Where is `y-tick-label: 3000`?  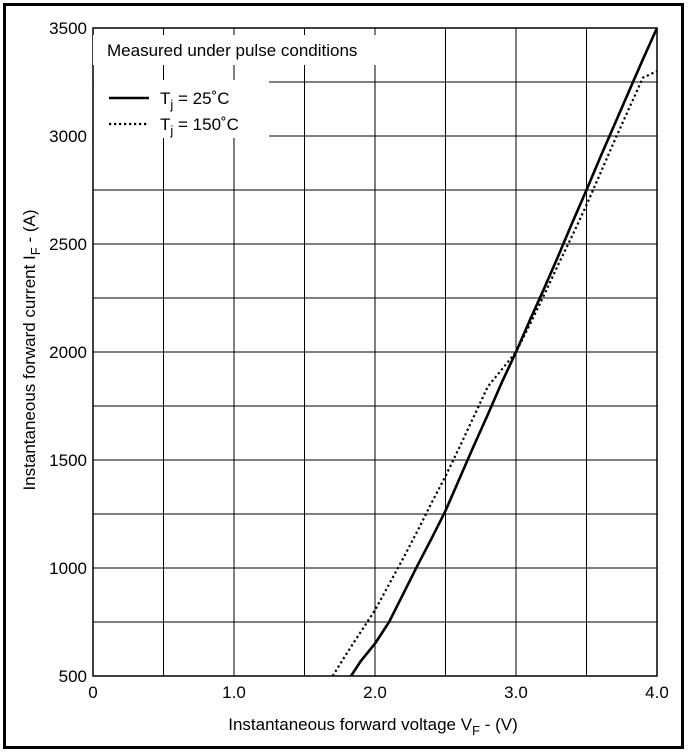 y-tick-label: 3000 is located at coordinates (68, 136).